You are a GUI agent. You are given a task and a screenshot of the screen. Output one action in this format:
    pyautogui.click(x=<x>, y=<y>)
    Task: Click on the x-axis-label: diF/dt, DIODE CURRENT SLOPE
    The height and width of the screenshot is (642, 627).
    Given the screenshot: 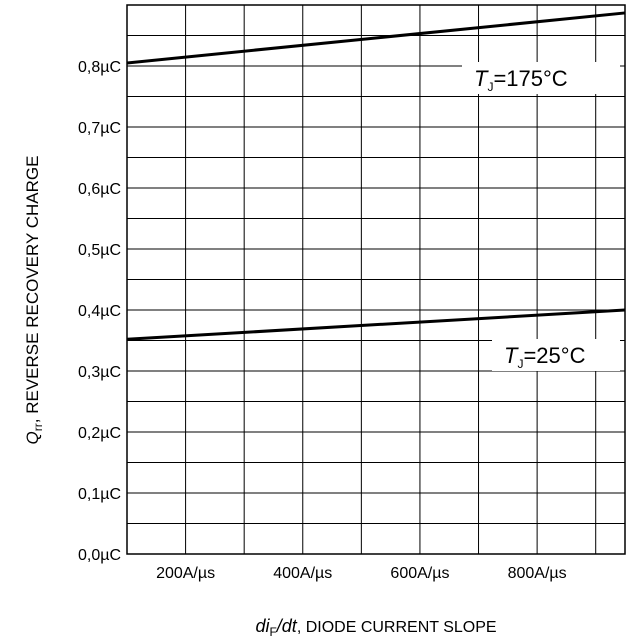 What is the action you would take?
    pyautogui.click(x=375, y=627)
    